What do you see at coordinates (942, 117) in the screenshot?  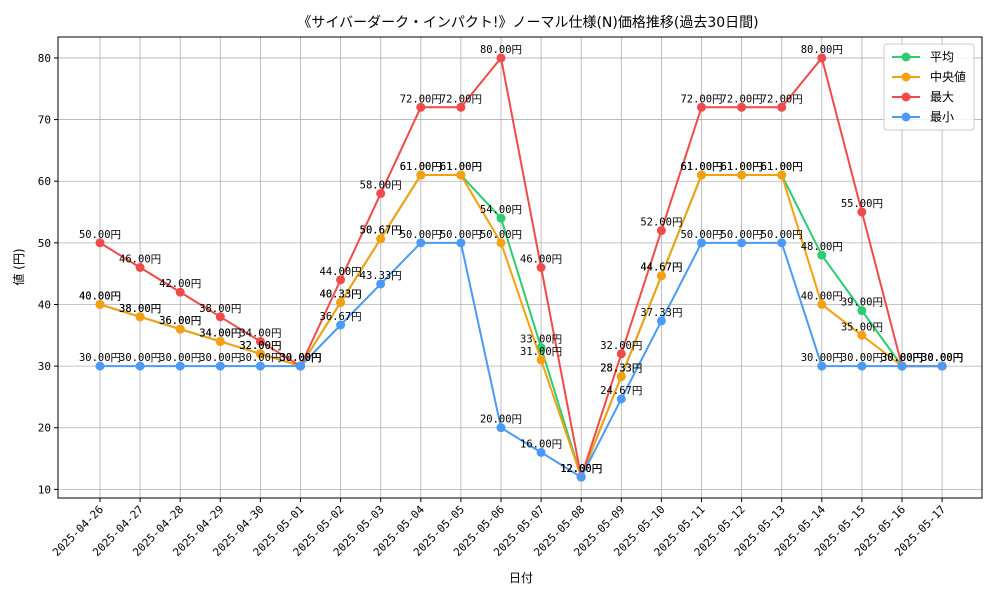 I see `legend-label: 最小` at bounding box center [942, 117].